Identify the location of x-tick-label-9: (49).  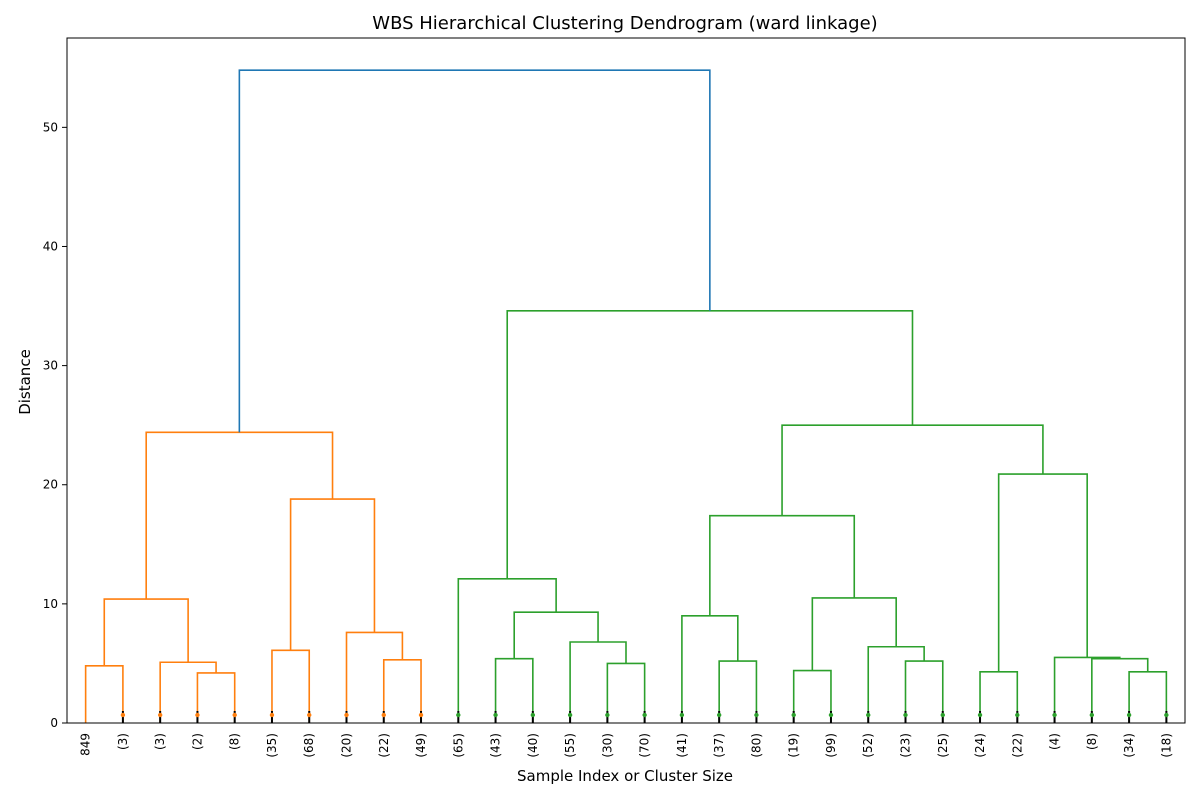
(421, 745).